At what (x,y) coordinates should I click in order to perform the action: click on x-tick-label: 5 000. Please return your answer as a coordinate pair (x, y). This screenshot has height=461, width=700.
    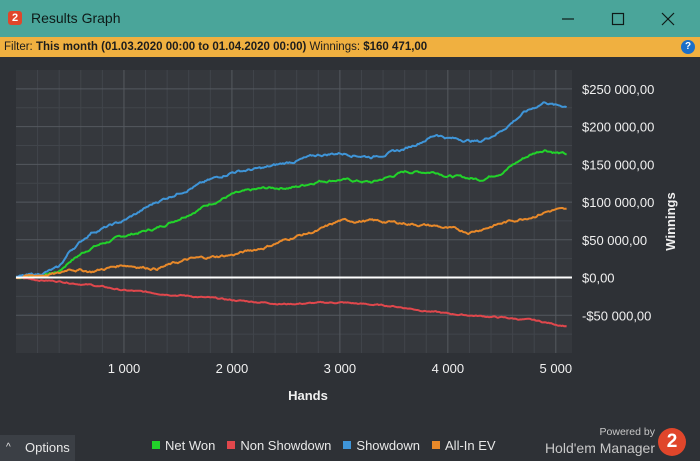
    Looking at the image, I should click on (556, 368).